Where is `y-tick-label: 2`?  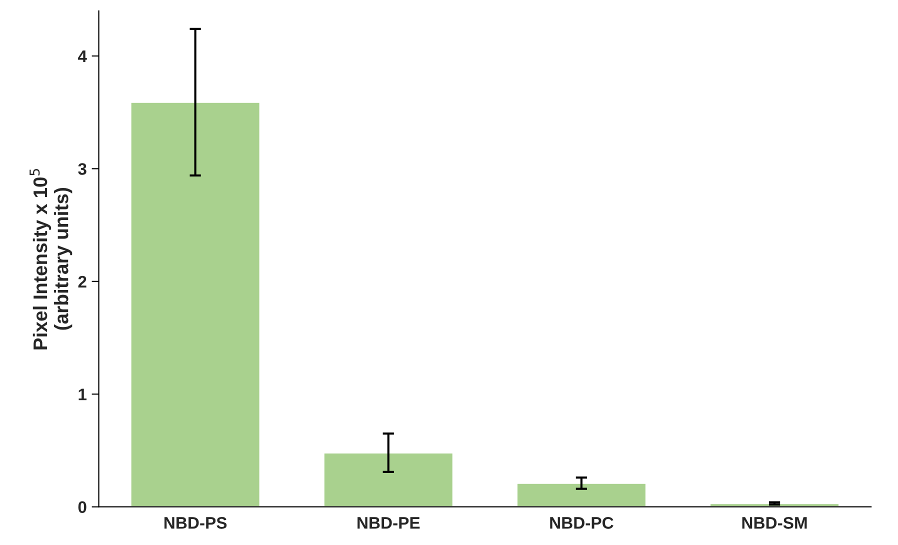
y-tick-label: 2 is located at coordinates (82, 282).